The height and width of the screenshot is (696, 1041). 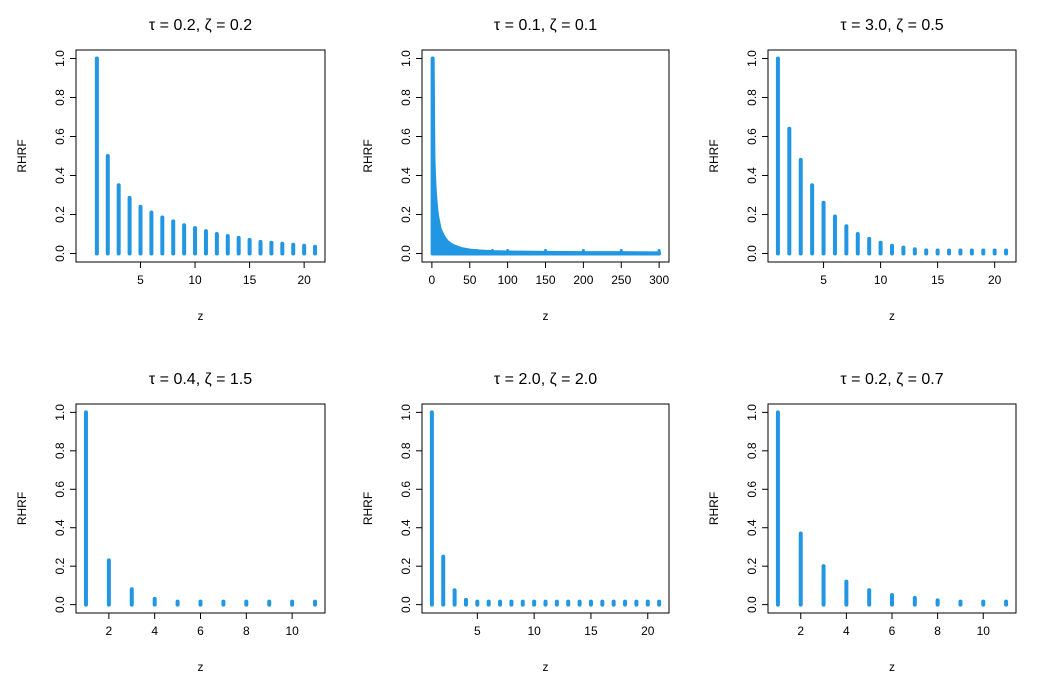 I want to click on panel-5-xtick-label-3: 15, so click(x=591, y=631).